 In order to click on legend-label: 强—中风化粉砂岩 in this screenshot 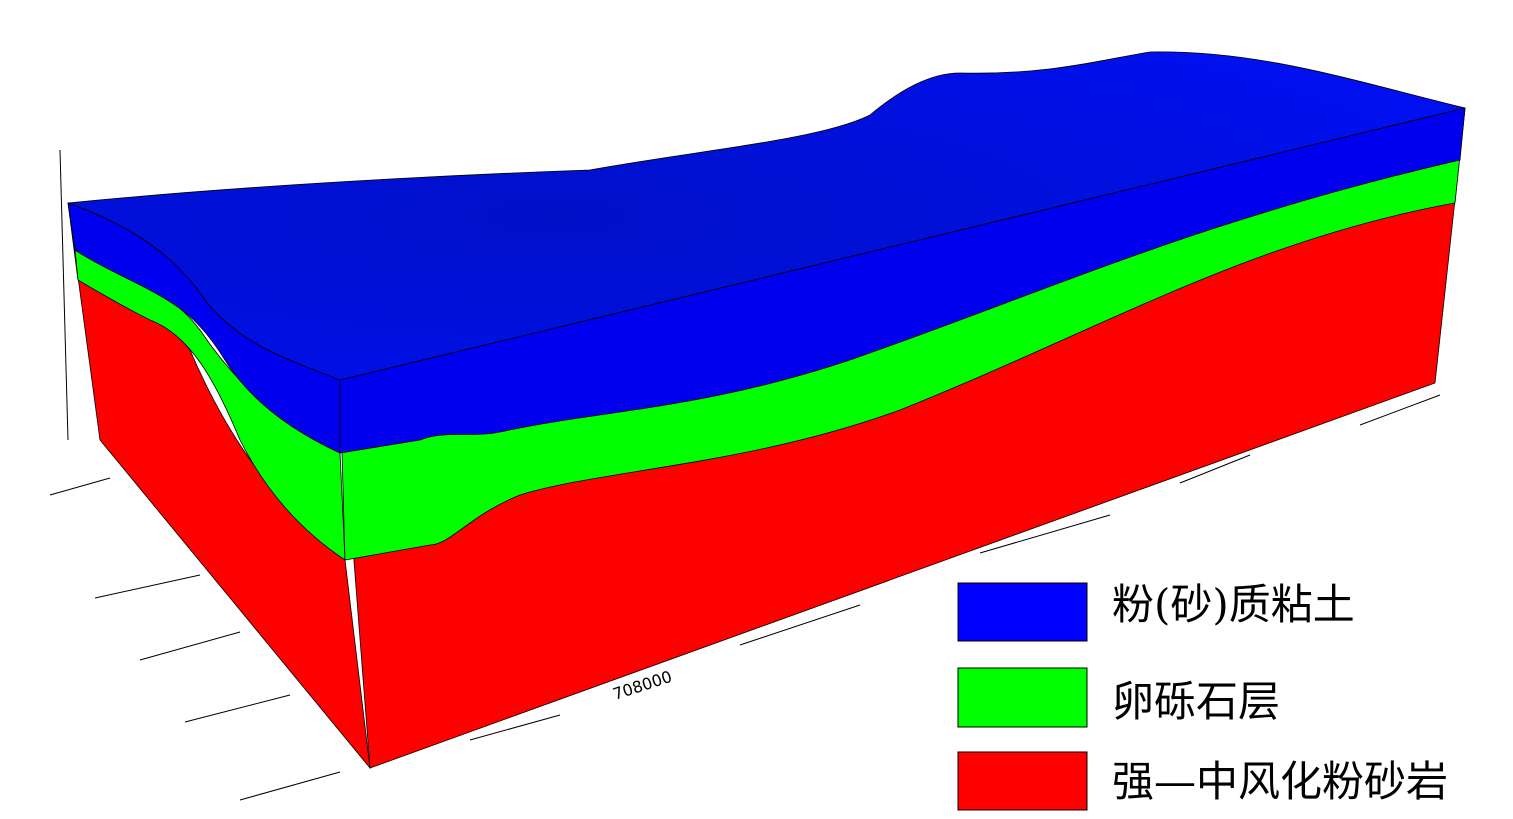, I will do `click(1280, 781)`.